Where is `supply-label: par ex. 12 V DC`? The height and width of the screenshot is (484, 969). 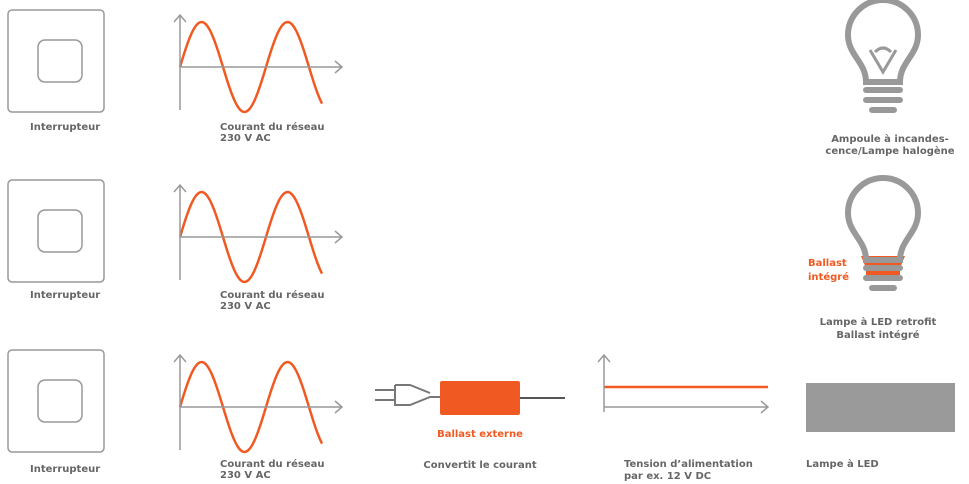
supply-label: par ex. 12 V DC is located at coordinates (667, 476).